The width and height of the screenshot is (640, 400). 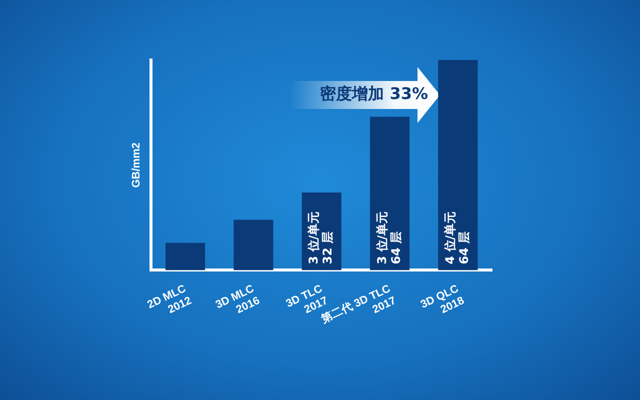 What do you see at coordinates (442, 299) in the screenshot?
I see `x-tick-label: 3D QLC 2018` at bounding box center [442, 299].